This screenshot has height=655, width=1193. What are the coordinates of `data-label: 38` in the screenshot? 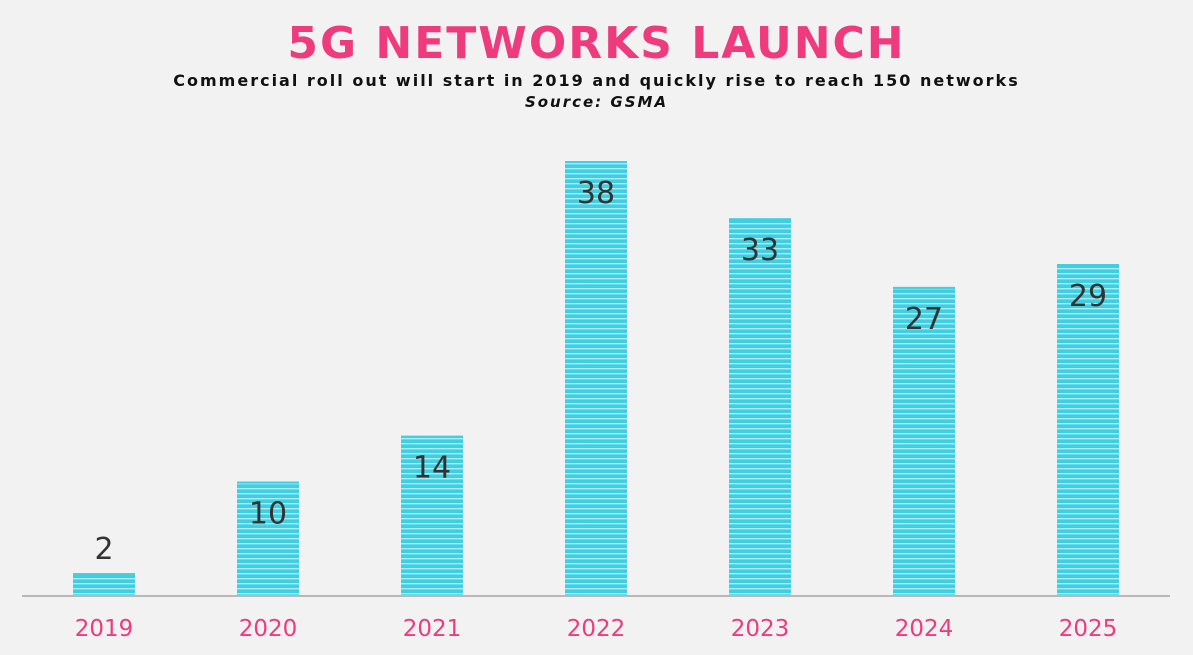 It's located at (596, 193).